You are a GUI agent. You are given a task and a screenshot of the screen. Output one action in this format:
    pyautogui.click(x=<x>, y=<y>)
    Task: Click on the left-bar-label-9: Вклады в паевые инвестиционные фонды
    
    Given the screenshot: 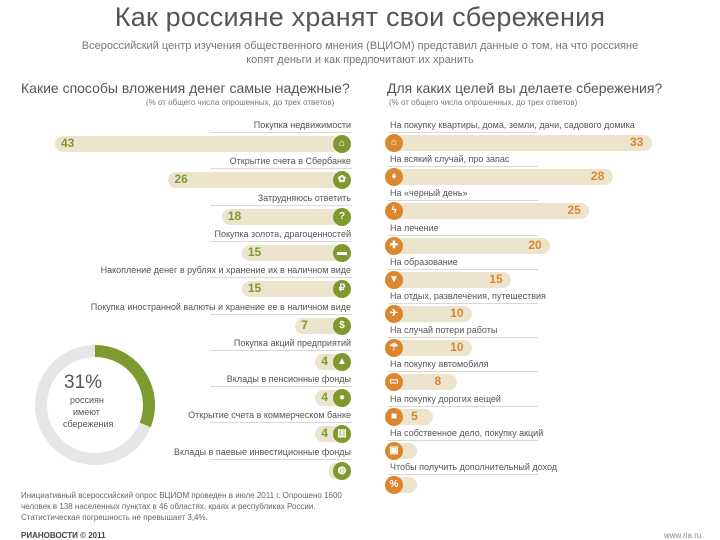 What is the action you would take?
    pyautogui.click(x=262, y=451)
    